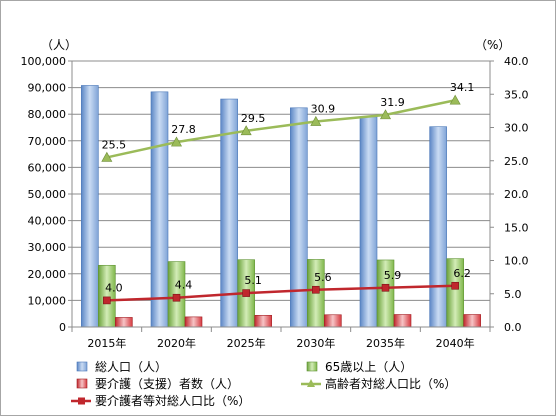 The height and width of the screenshot is (416, 556). What do you see at coordinates (315, 343) in the screenshot?
I see `x-tick-label: 2030年` at bounding box center [315, 343].